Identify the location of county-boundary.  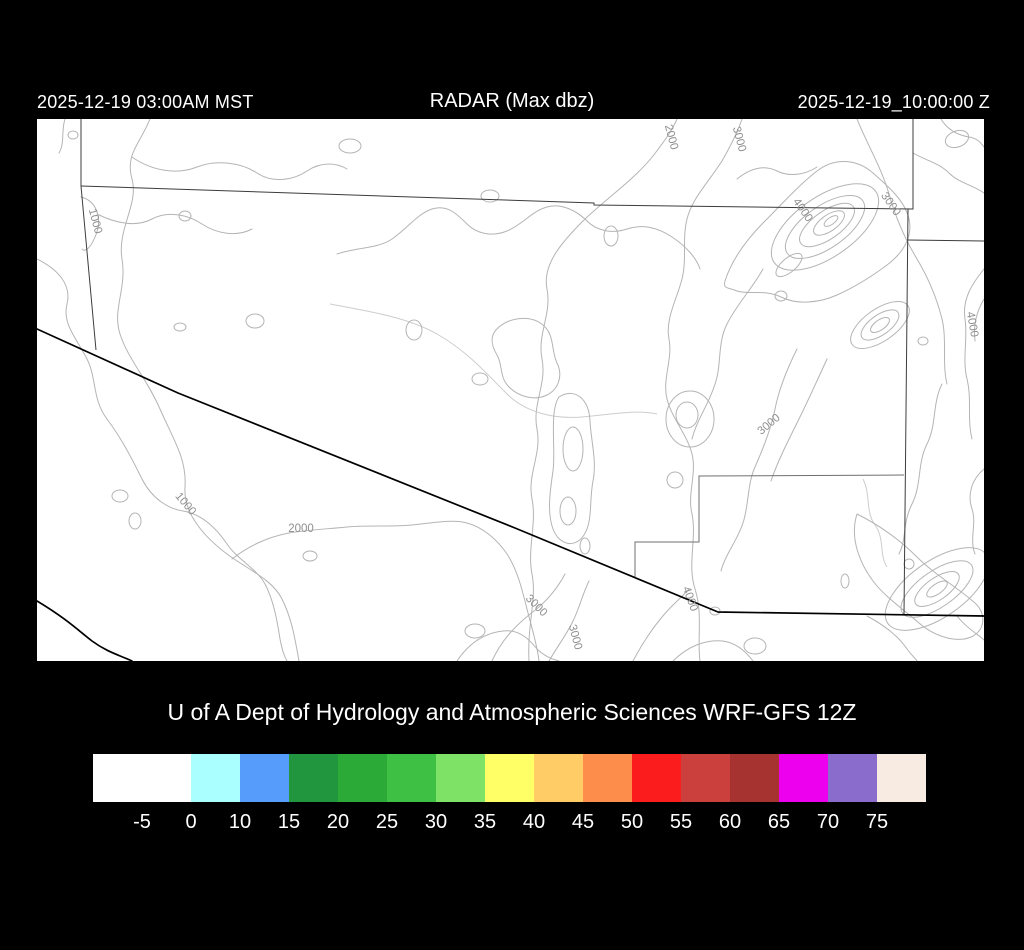
(769, 526).